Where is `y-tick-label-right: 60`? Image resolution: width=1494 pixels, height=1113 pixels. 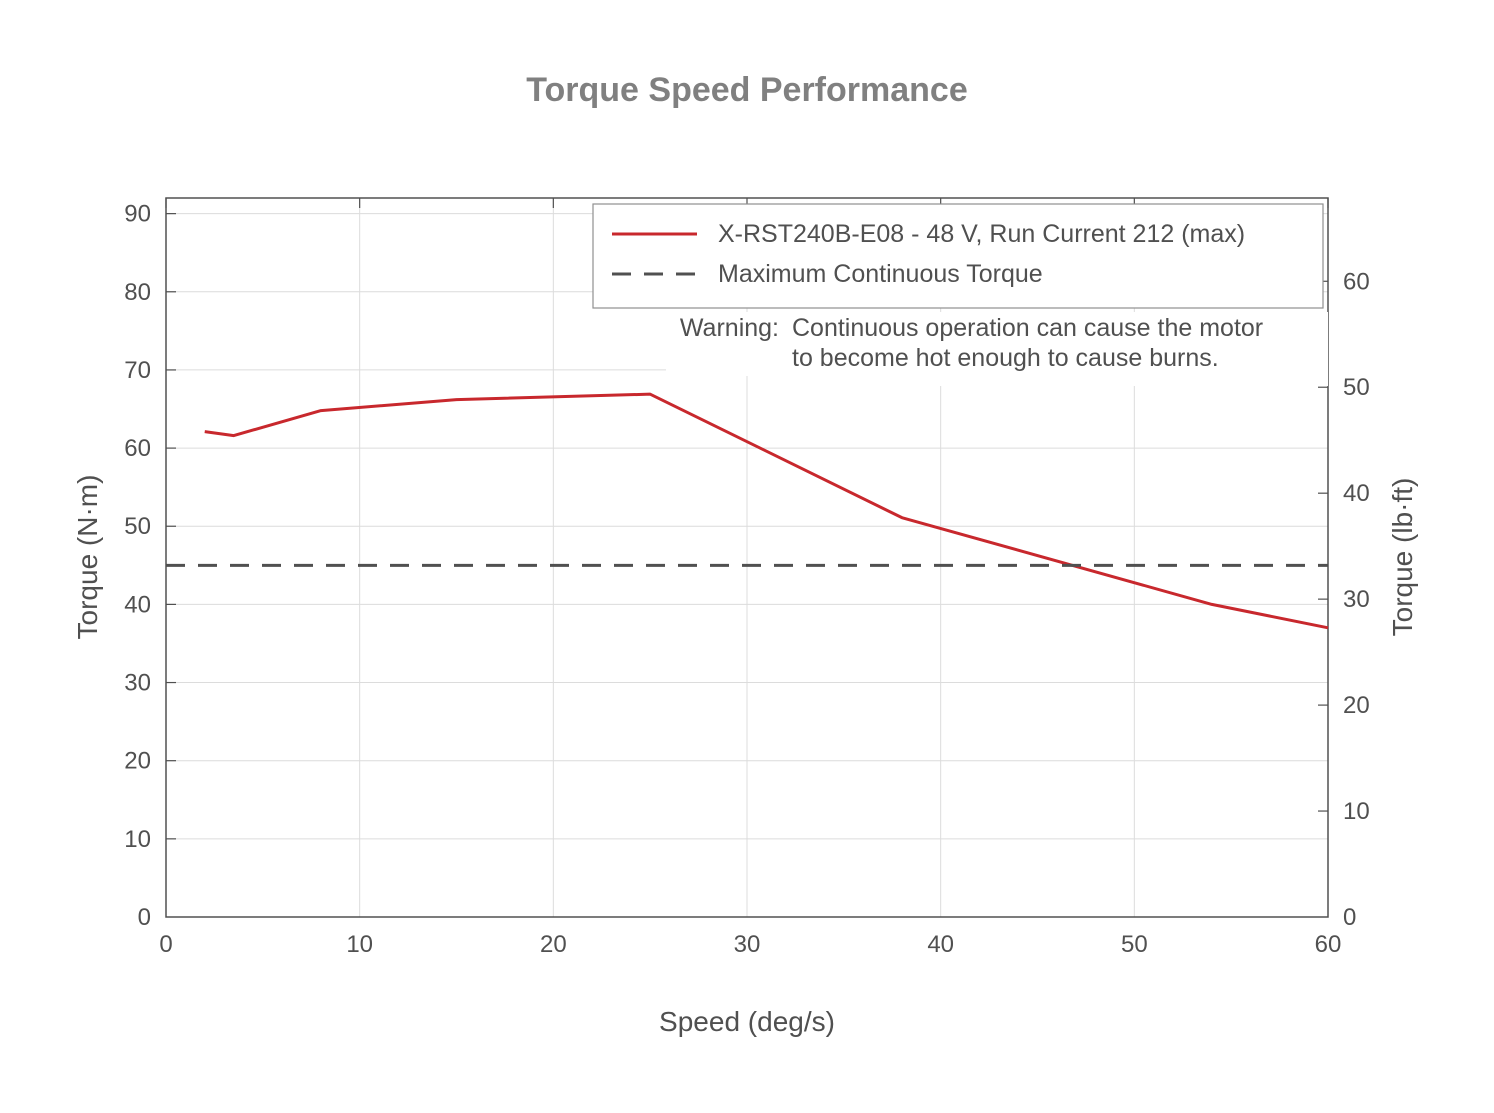
y-tick-label-right: 60 is located at coordinates (1356, 281).